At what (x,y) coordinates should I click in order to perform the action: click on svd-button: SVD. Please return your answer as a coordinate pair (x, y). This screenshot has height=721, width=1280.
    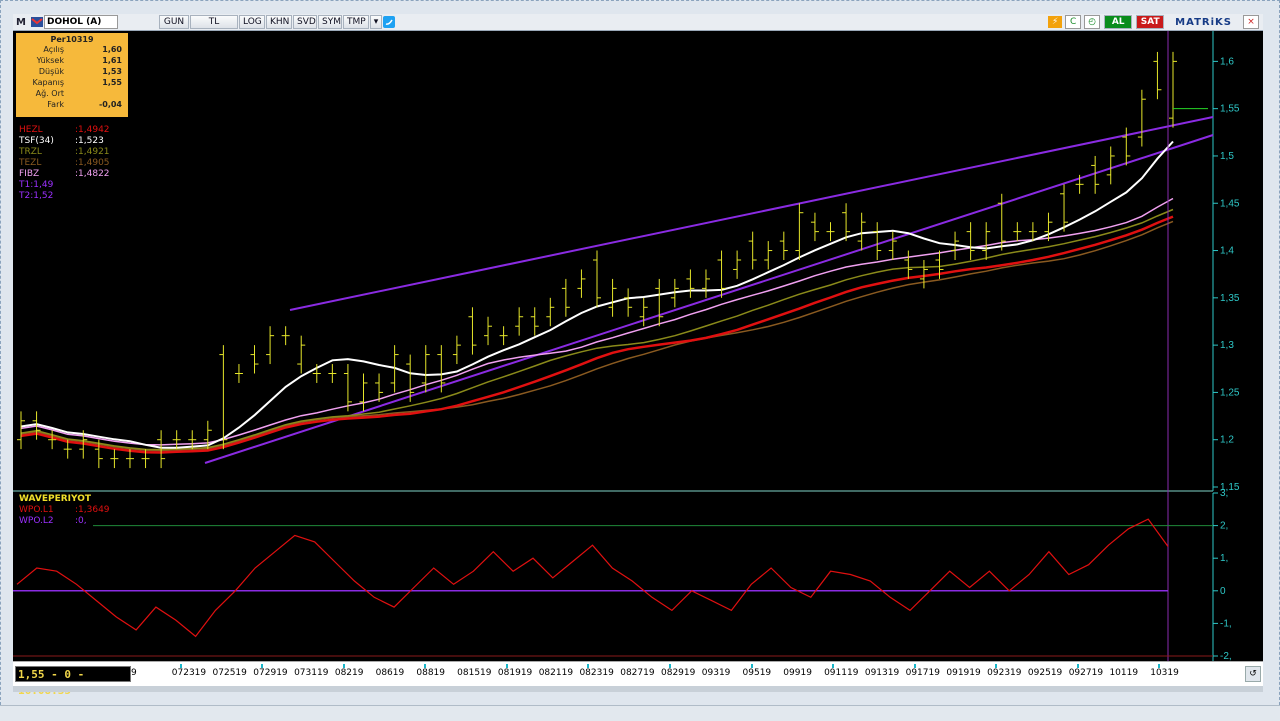
    Looking at the image, I should click on (305, 22).